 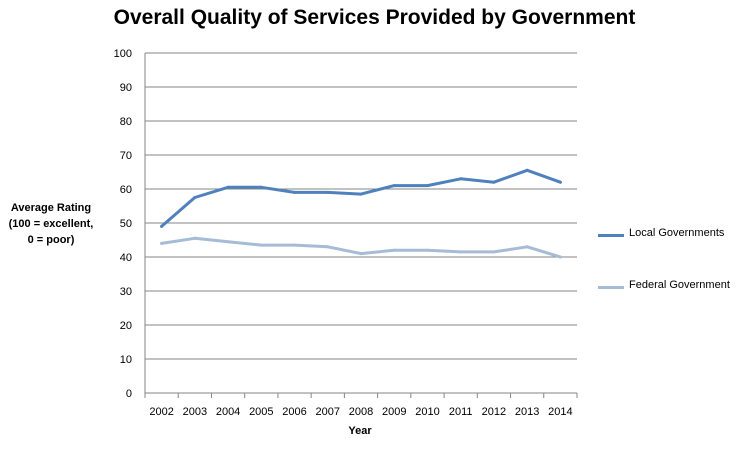 What do you see at coordinates (126, 88) in the screenshot?
I see `y-tick-label-90: 90` at bounding box center [126, 88].